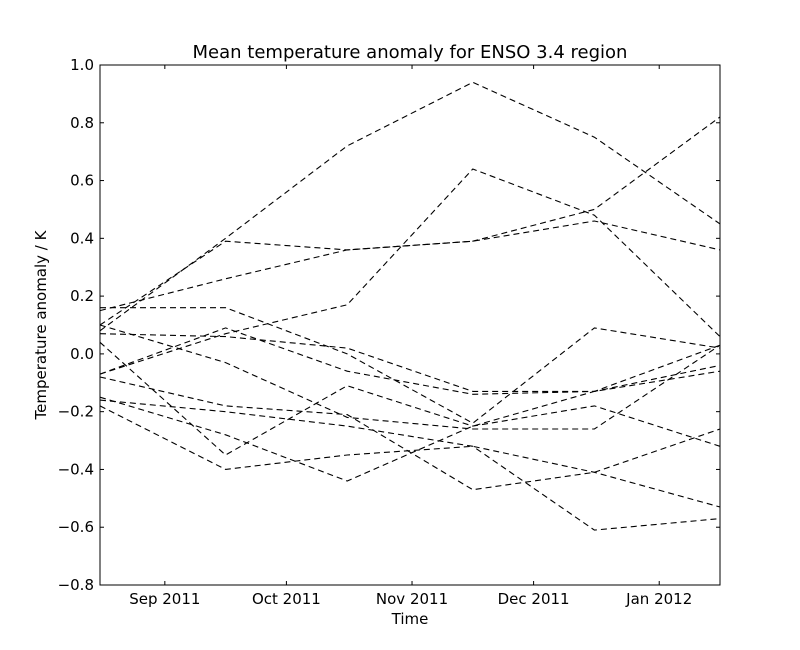  What do you see at coordinates (82, 123) in the screenshot?
I see `y-tick-label: 0.8` at bounding box center [82, 123].